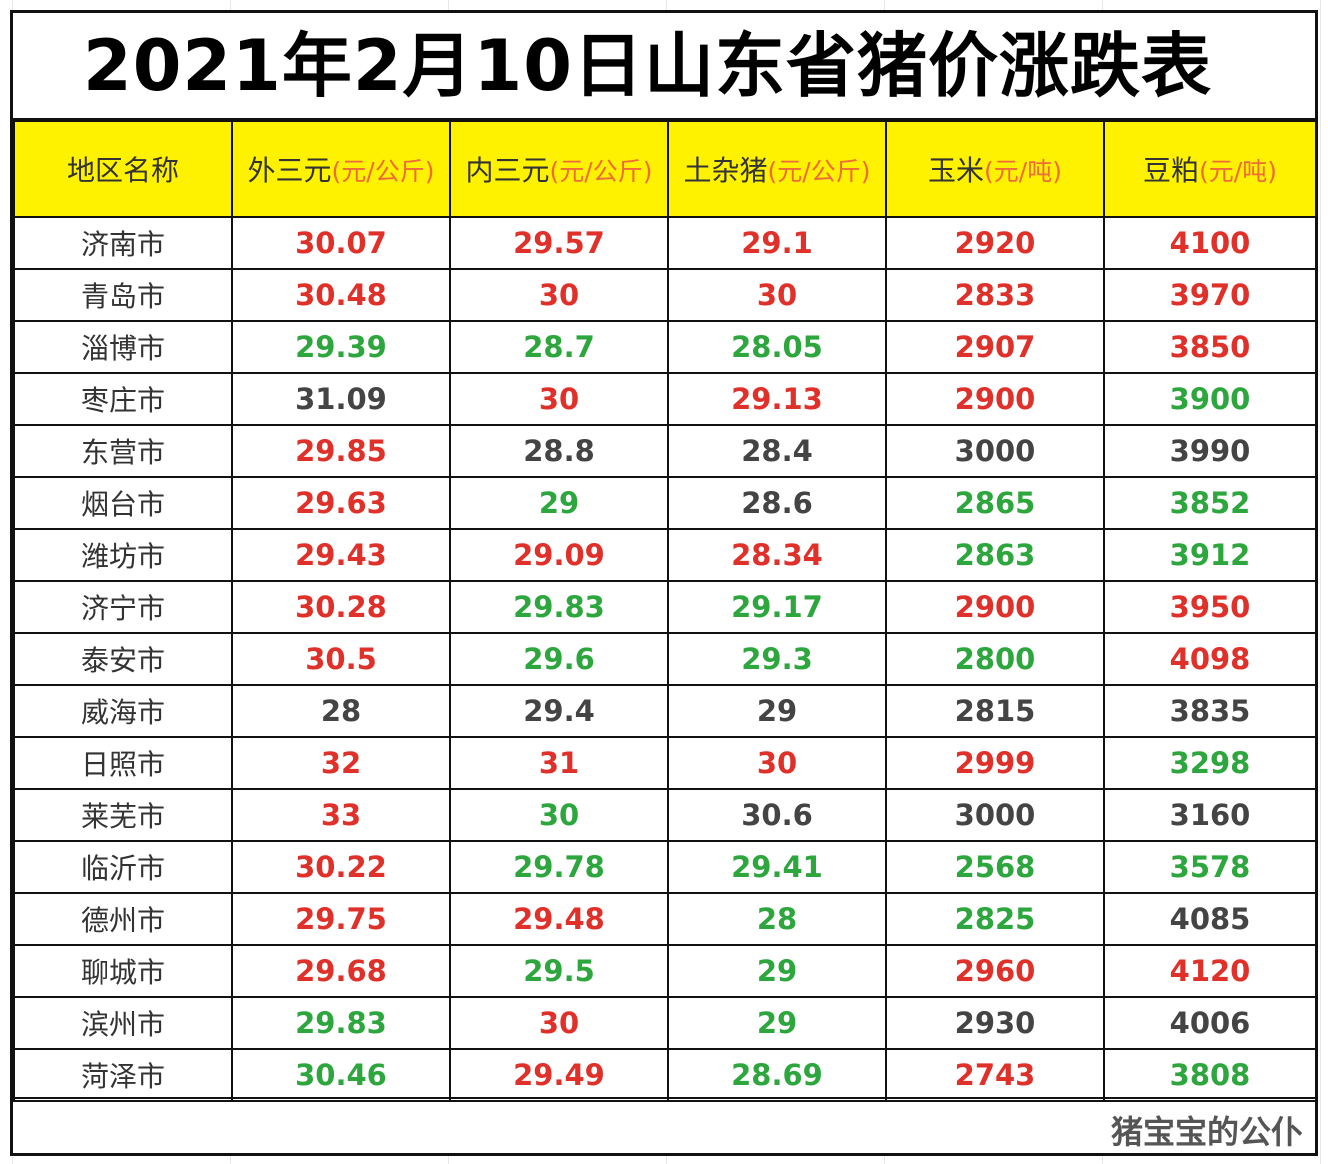  Describe the element at coordinates (664, 1125) in the screenshot. I see `footer-row: 猪宝宝的公仆` at that location.